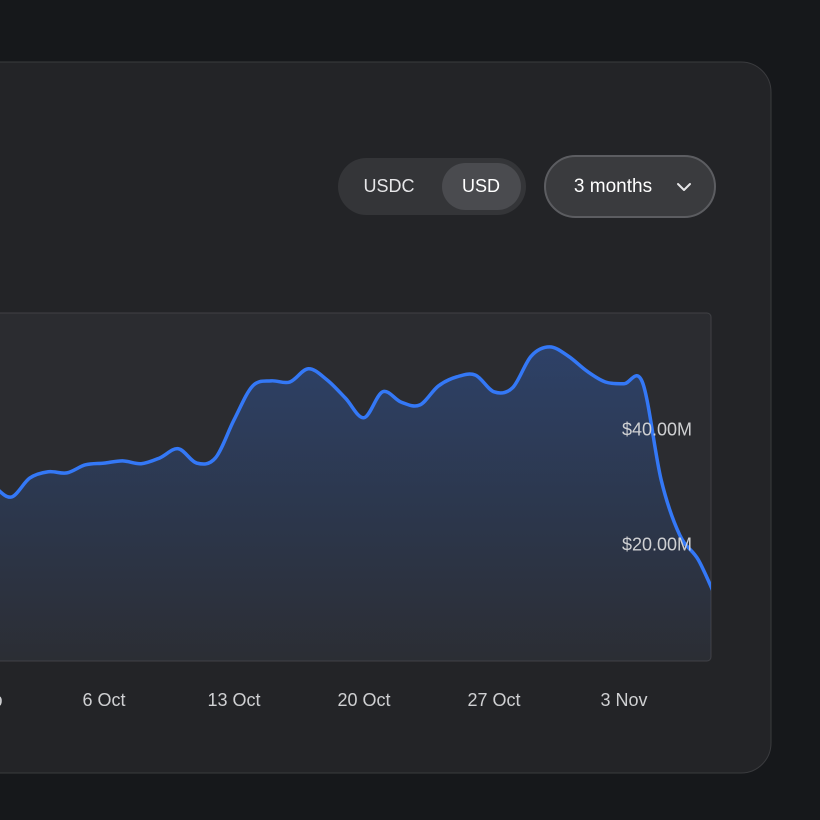 Image resolution: width=820 pixels, height=820 pixels. I want to click on range-label: 3 months, so click(613, 186).